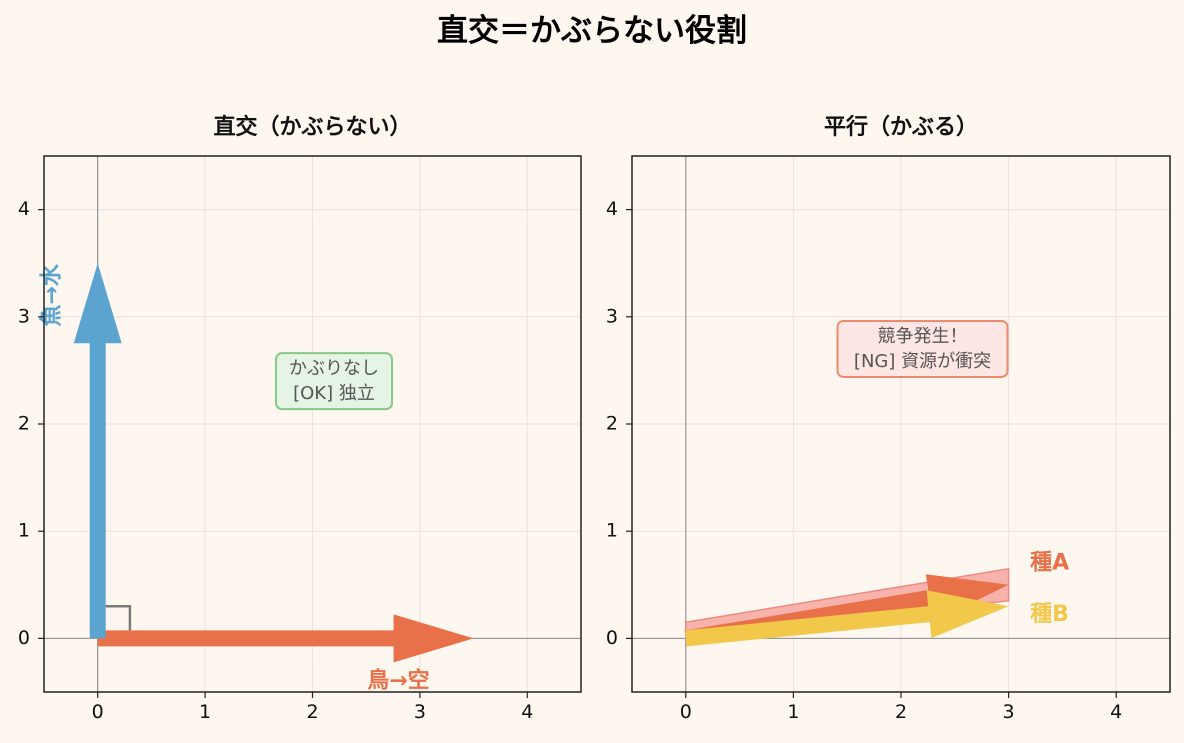 Image resolution: width=1184 pixels, height=743 pixels. What do you see at coordinates (52, 294) in the screenshot?
I see `vector-label: 魚→水` at bounding box center [52, 294].